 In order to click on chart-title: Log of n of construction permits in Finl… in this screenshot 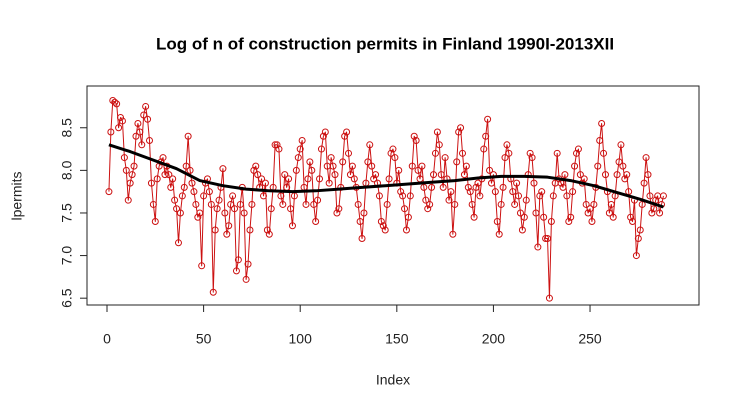, I will do `click(385, 43)`.